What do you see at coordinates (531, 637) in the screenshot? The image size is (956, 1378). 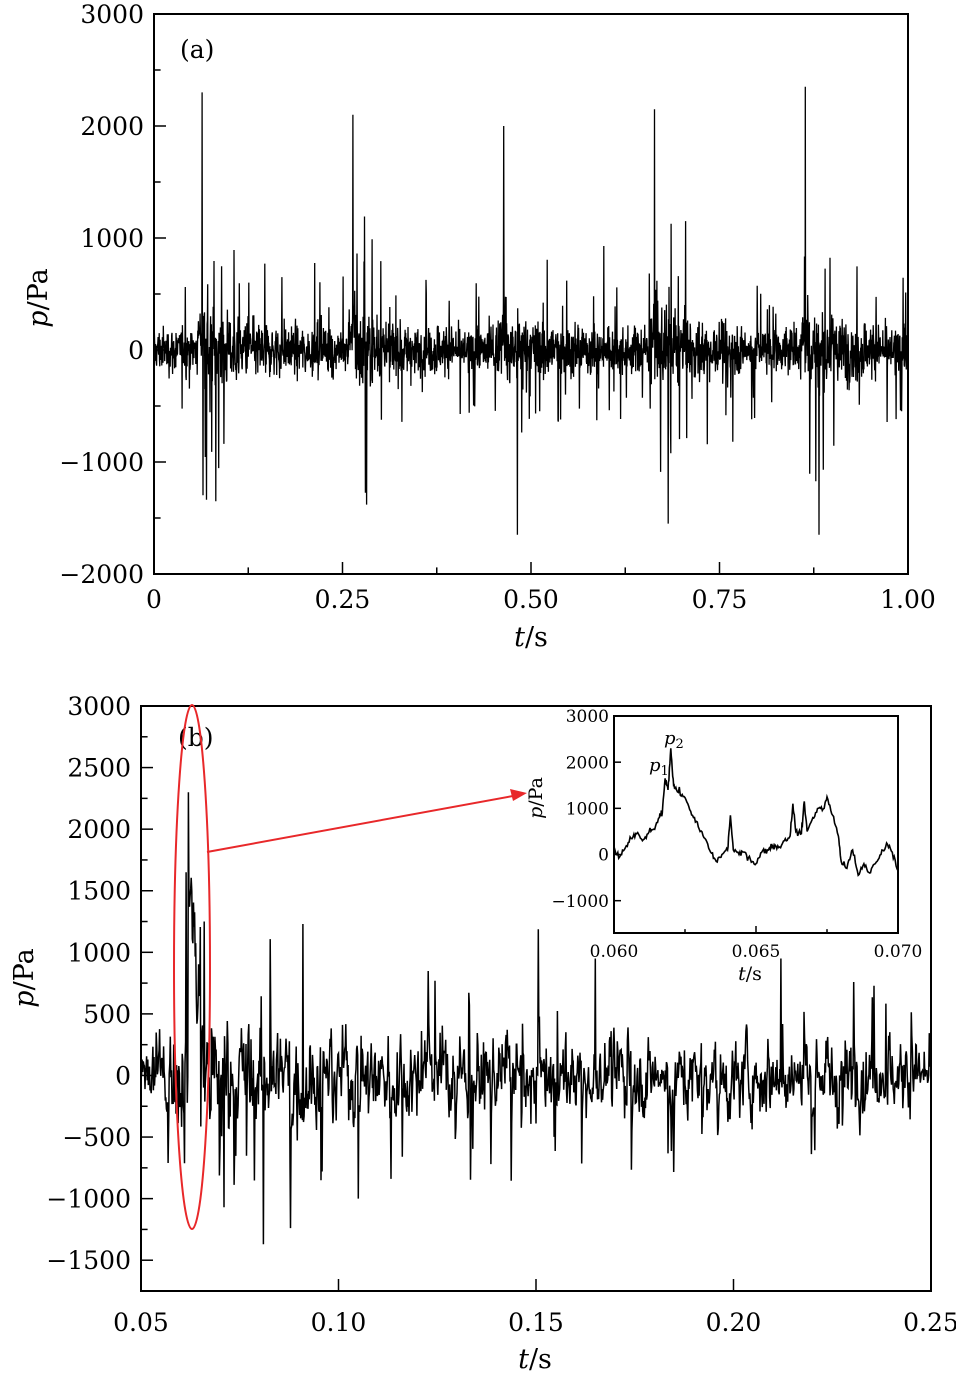 I see `panel-a-x-axis-title: t/s` at bounding box center [531, 637].